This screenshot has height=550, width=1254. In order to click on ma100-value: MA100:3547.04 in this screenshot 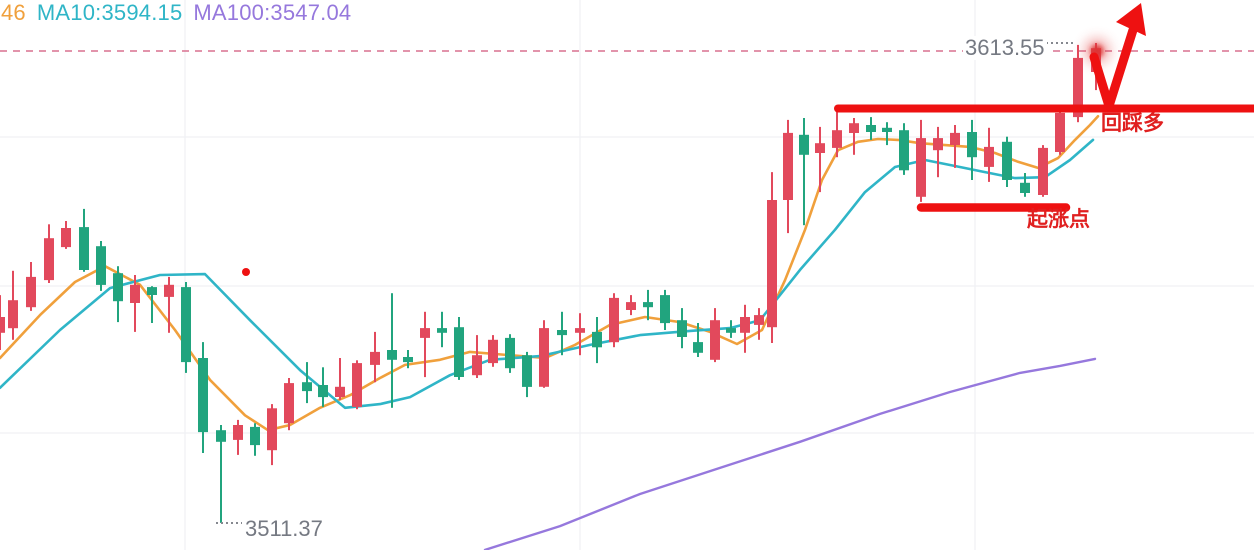, I will do `click(272, 12)`.